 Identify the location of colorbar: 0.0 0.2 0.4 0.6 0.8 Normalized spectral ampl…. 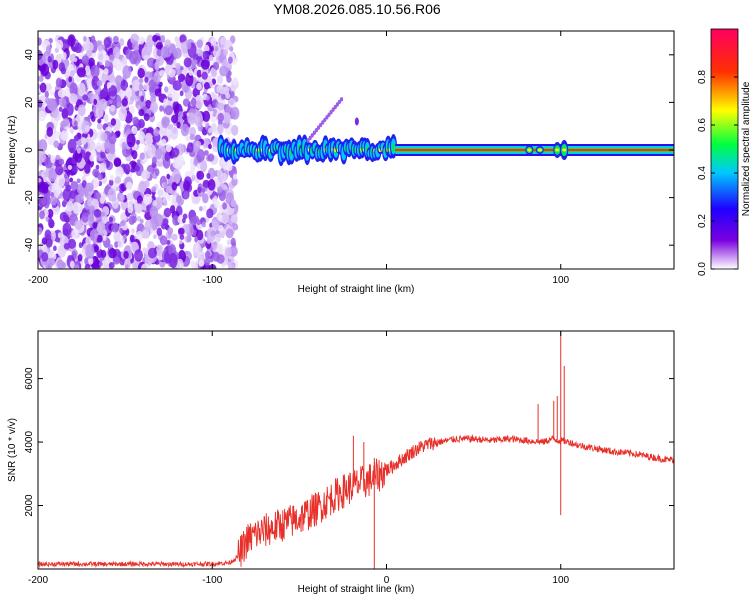
(723, 152).